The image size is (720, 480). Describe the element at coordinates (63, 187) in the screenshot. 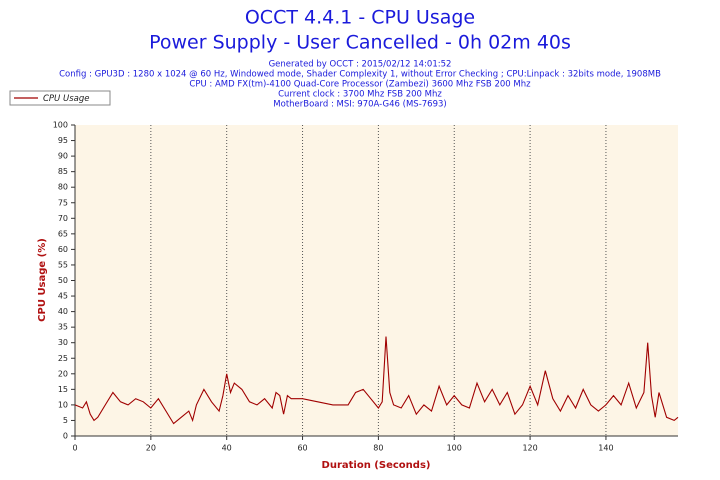

I see `y-tick-label: 80` at that location.